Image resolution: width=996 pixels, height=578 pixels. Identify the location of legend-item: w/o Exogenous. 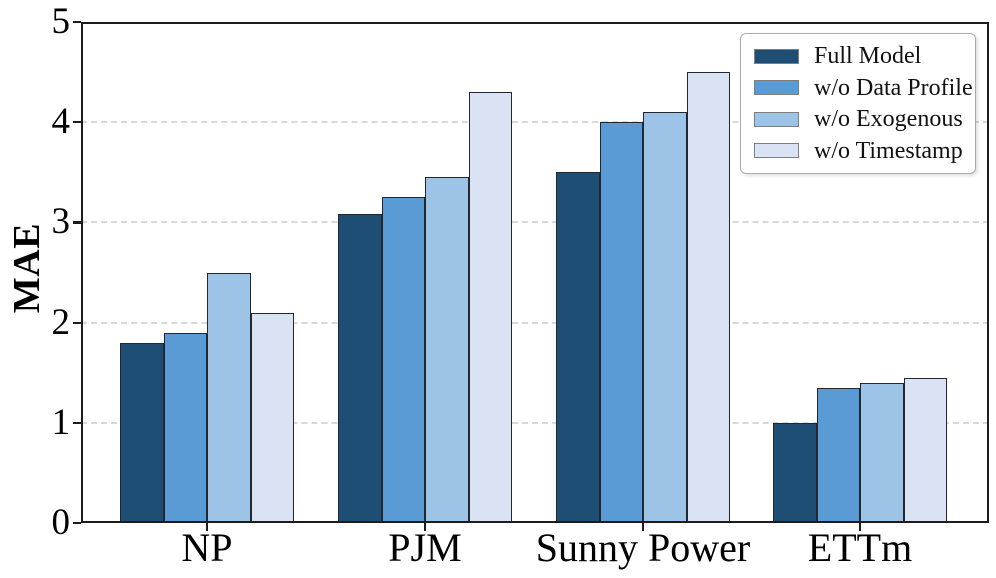
(864, 119).